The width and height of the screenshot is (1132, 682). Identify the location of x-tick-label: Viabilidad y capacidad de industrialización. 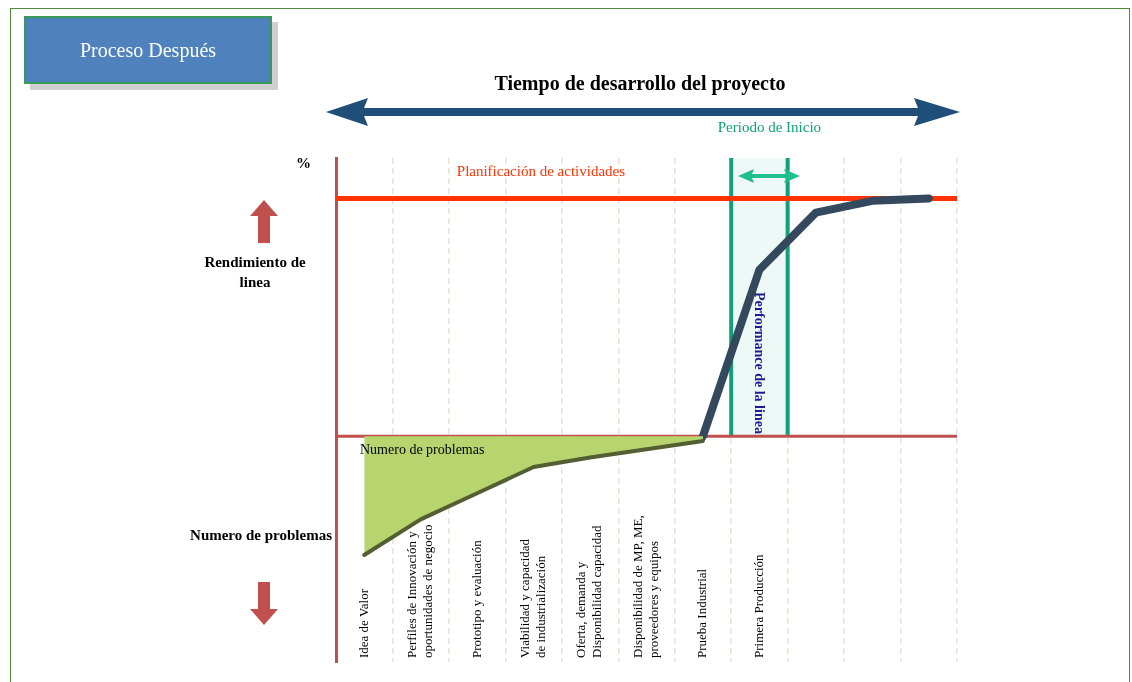
(533, 598).